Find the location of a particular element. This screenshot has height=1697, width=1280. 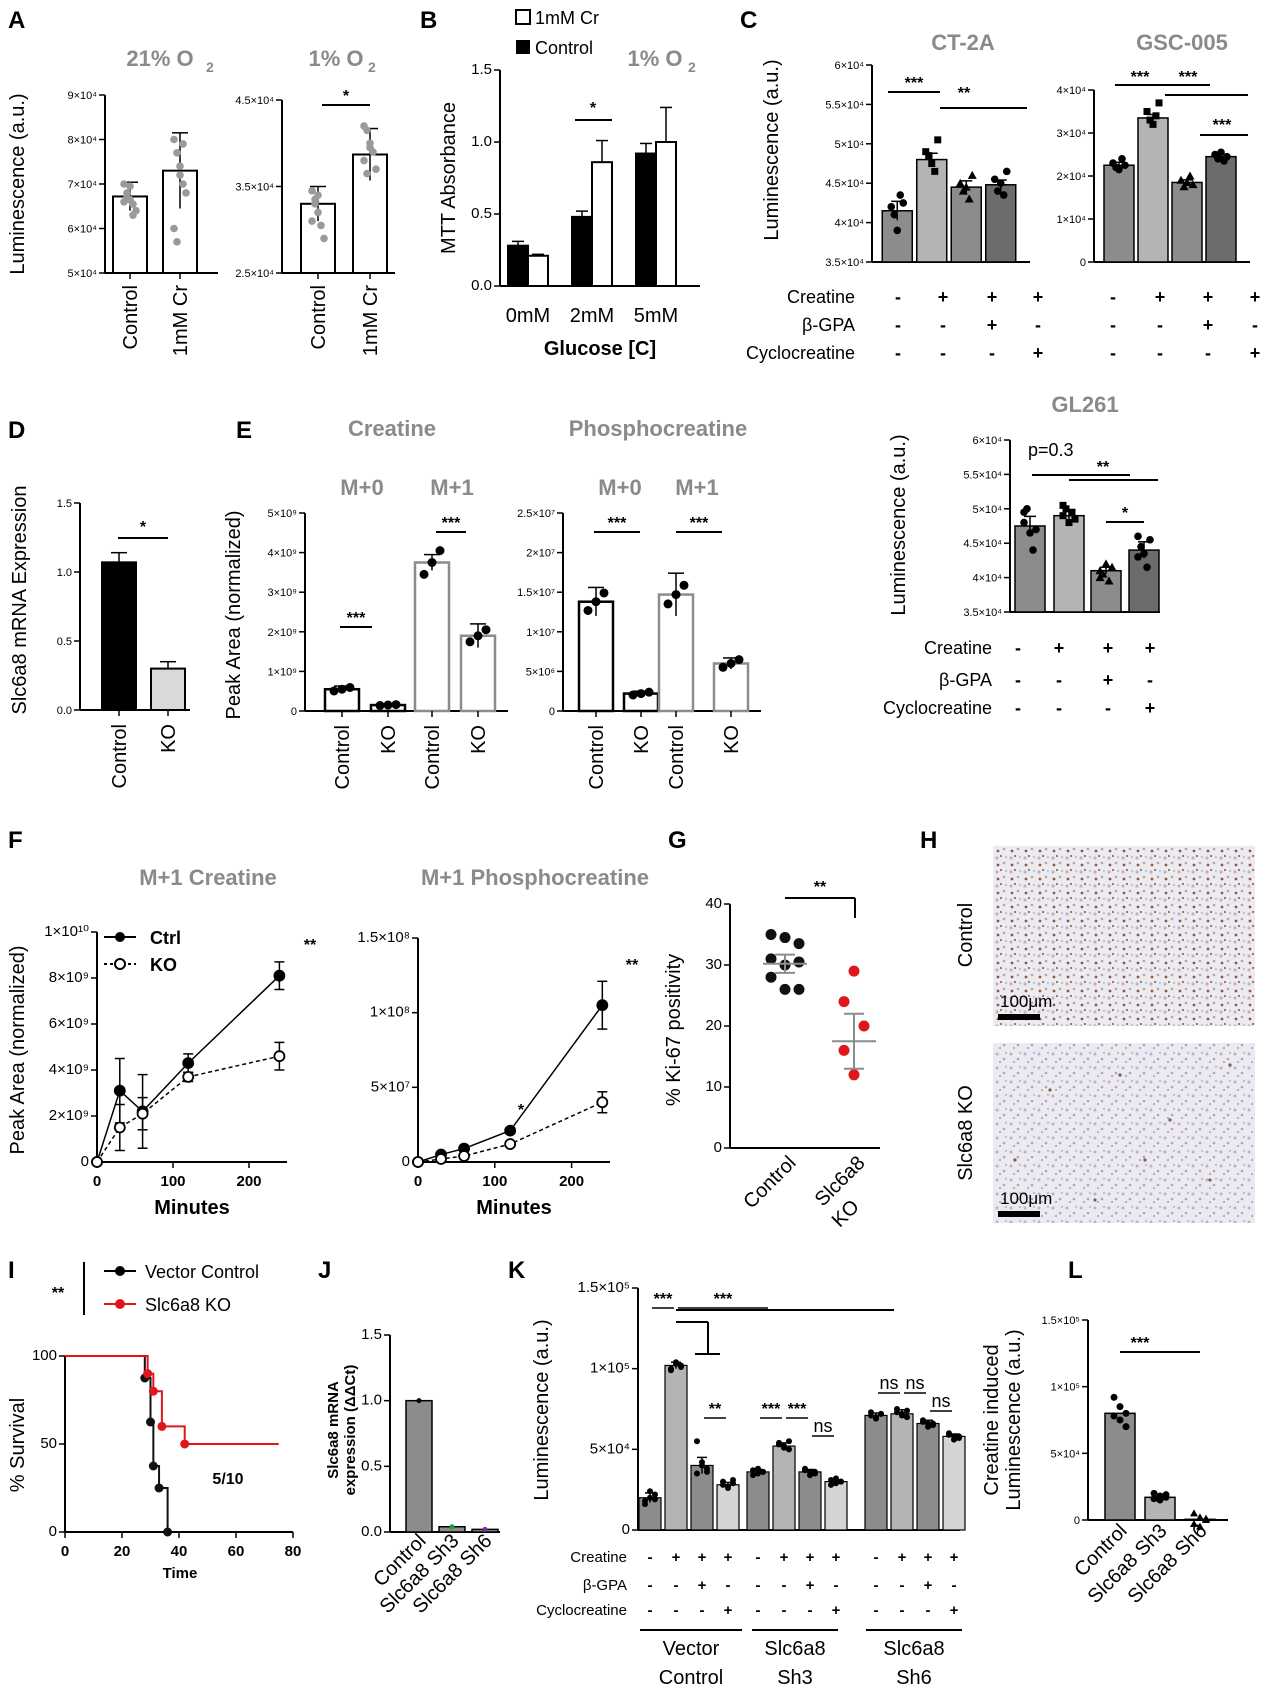

c-top-cond-sign: + is located at coordinates (1208, 297).